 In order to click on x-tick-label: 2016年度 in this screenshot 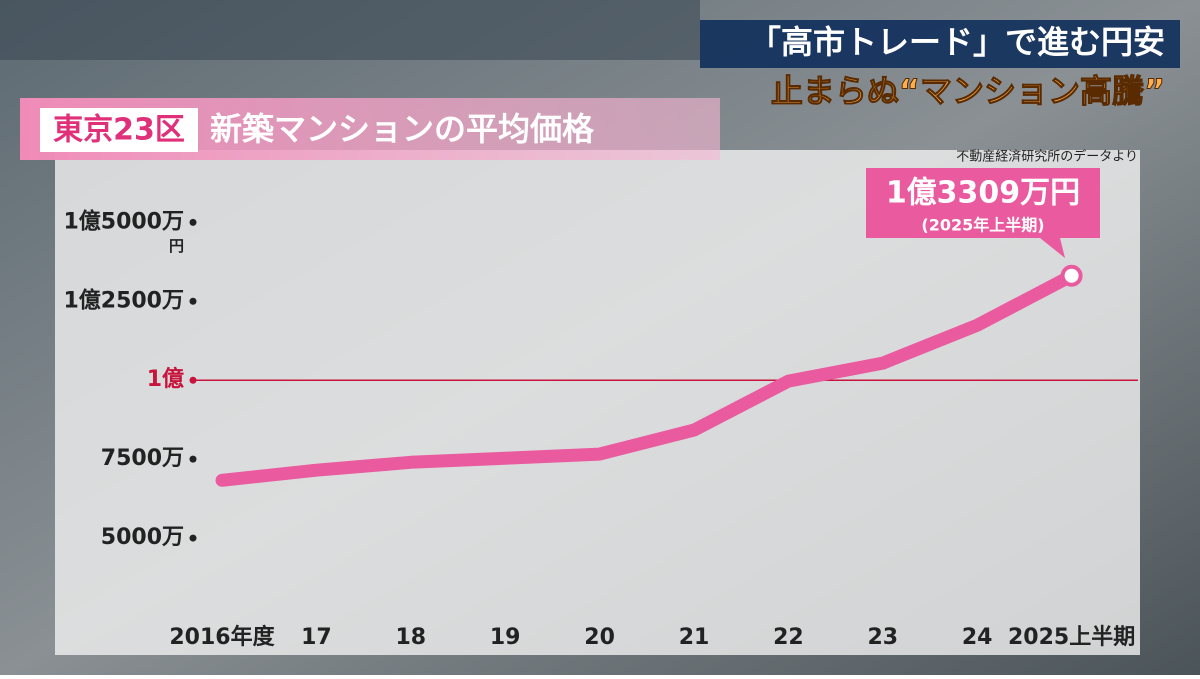, I will do `click(222, 637)`.